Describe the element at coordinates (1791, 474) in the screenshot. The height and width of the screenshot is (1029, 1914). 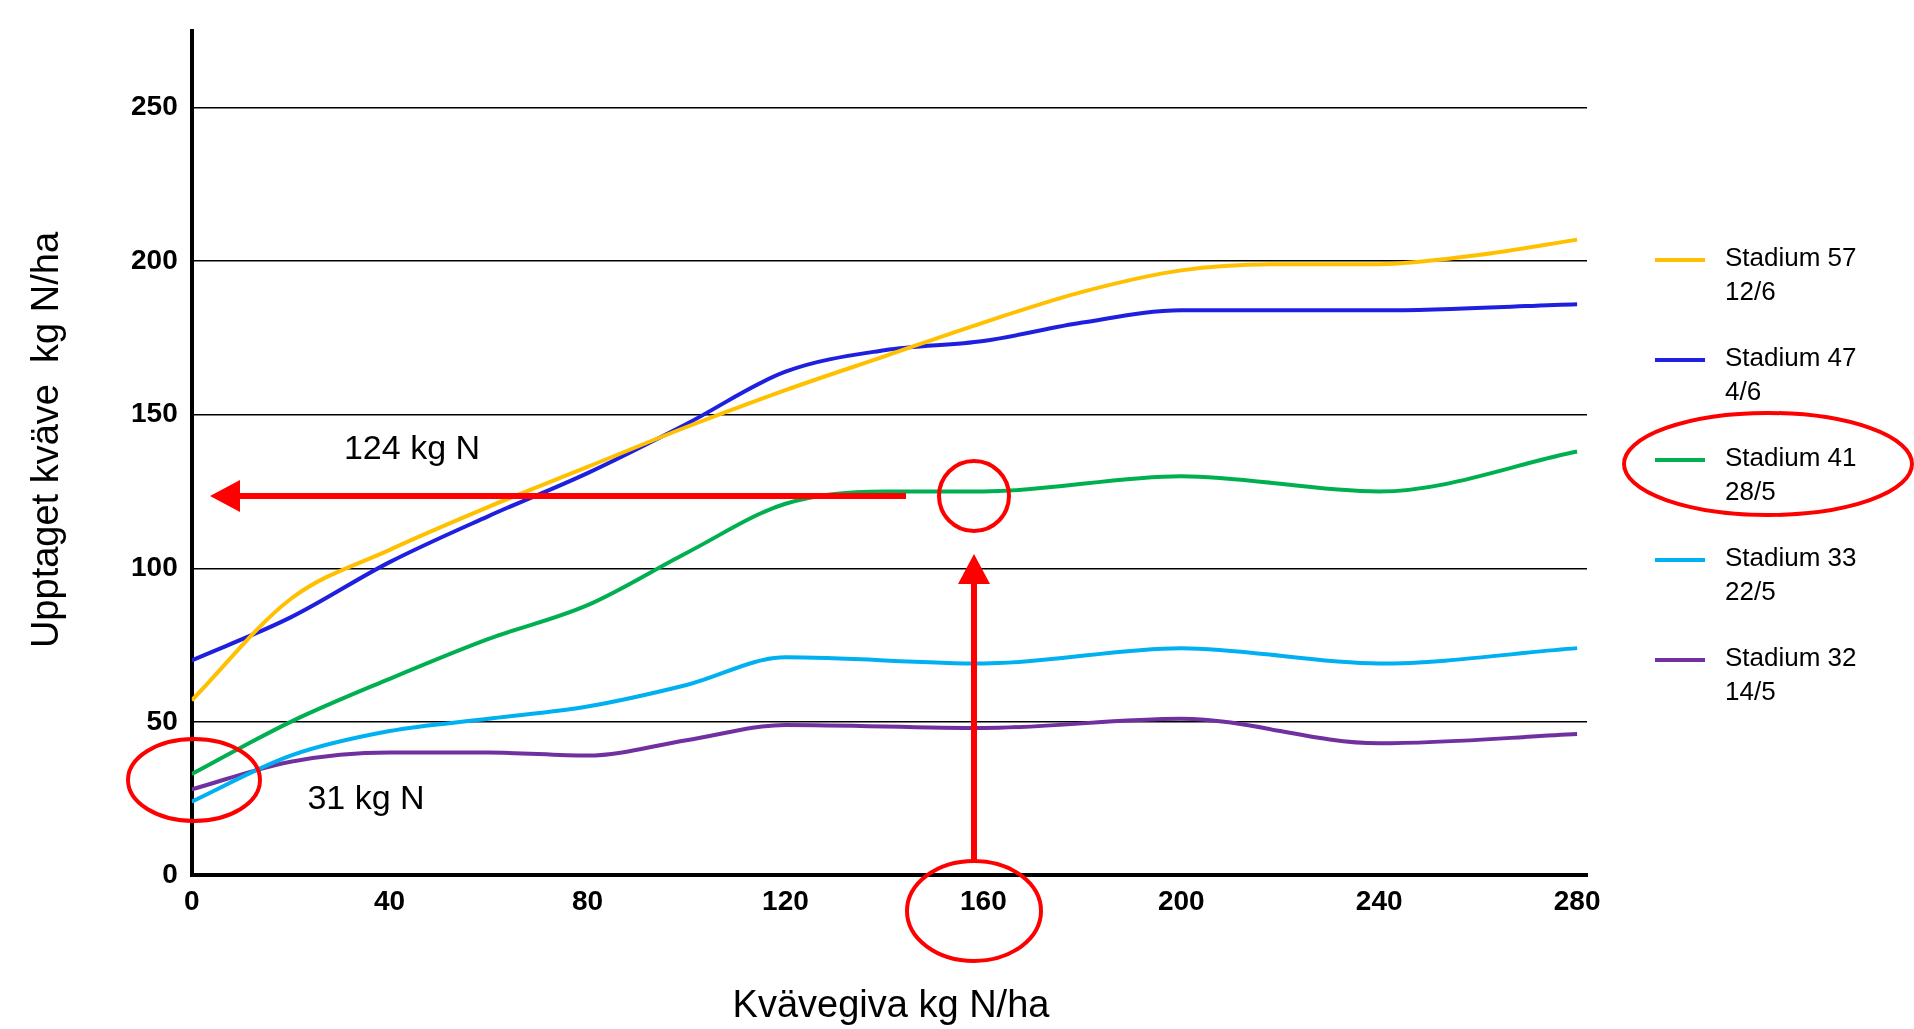
I see `legend-label: Stadium 41 28/5` at that location.